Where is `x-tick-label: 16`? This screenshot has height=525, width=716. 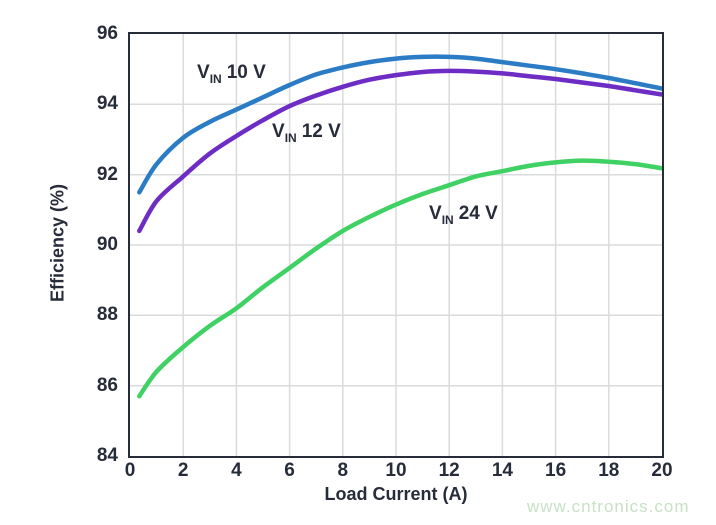
x-tick-label: 16 is located at coordinates (556, 470).